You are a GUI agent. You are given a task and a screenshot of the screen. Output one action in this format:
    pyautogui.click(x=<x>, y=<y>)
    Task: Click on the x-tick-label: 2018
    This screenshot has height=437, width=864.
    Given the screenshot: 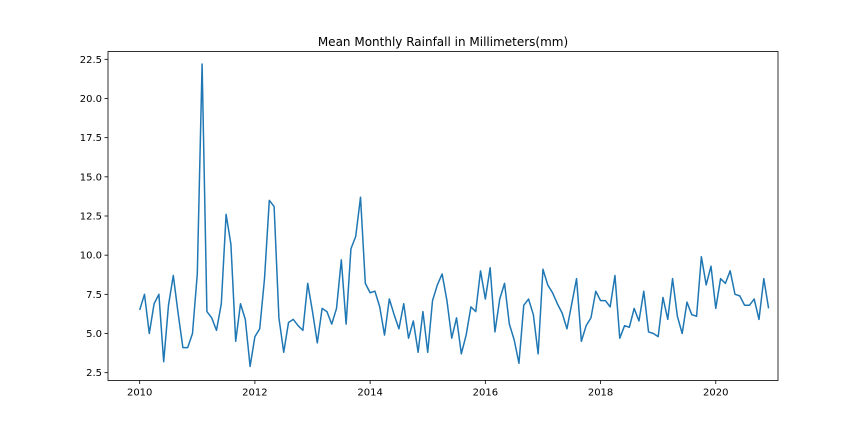 What is the action you would take?
    pyautogui.click(x=600, y=393)
    